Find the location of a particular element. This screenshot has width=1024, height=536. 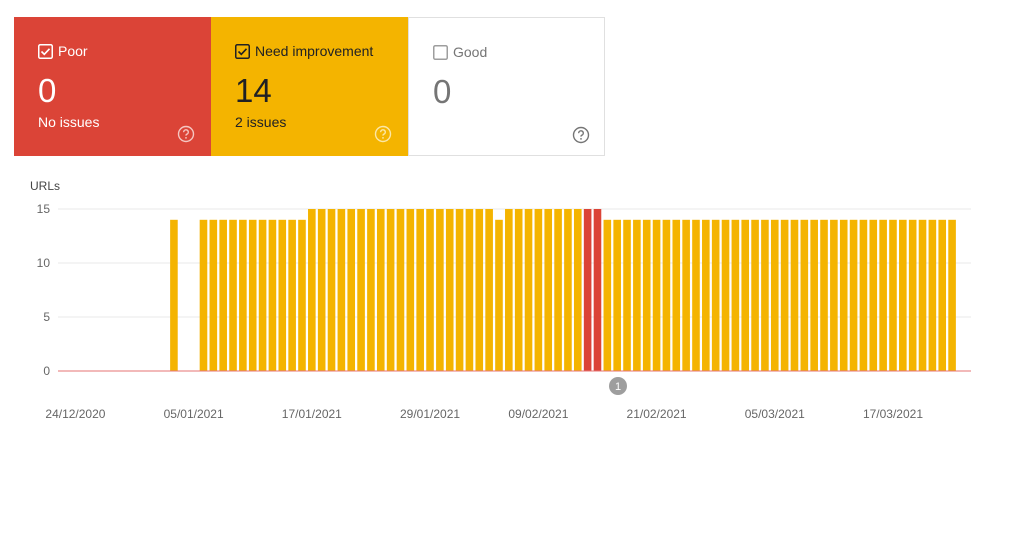

card-label: Need improvement is located at coordinates (314, 51).